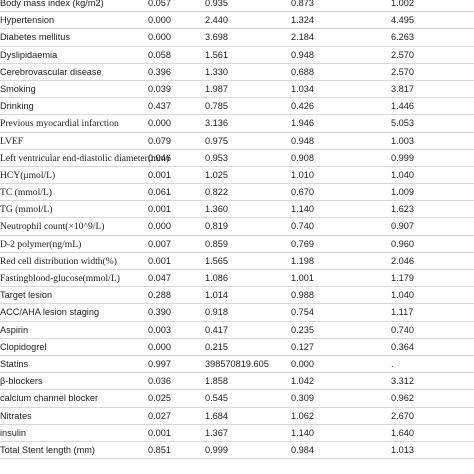 Image resolution: width=474 pixels, height=474 pixels. I want to click on row-label: Previous myocardial infarction, so click(59, 124).